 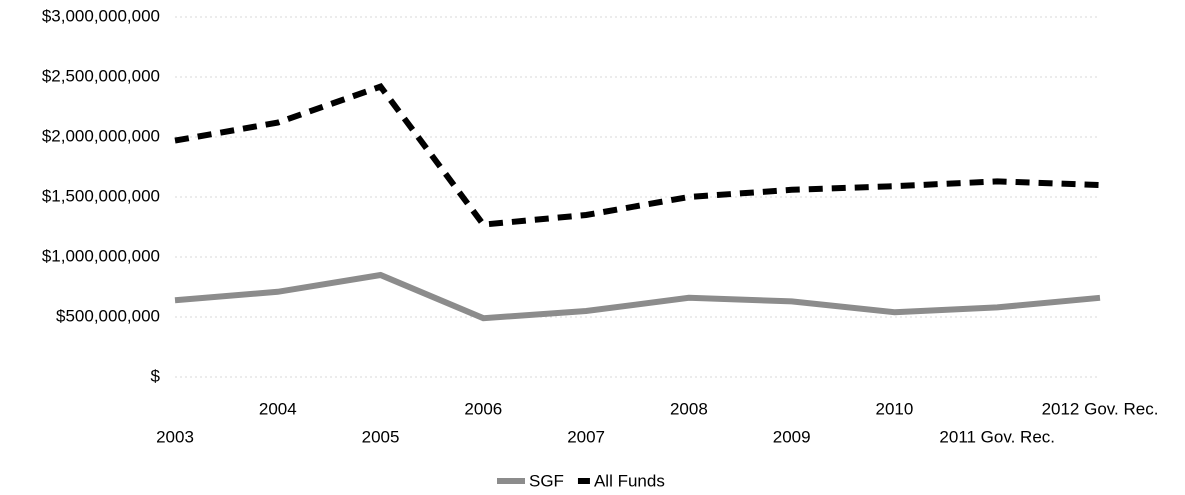 I want to click on y-tick-label: $1,500,000,000, so click(x=101, y=195).